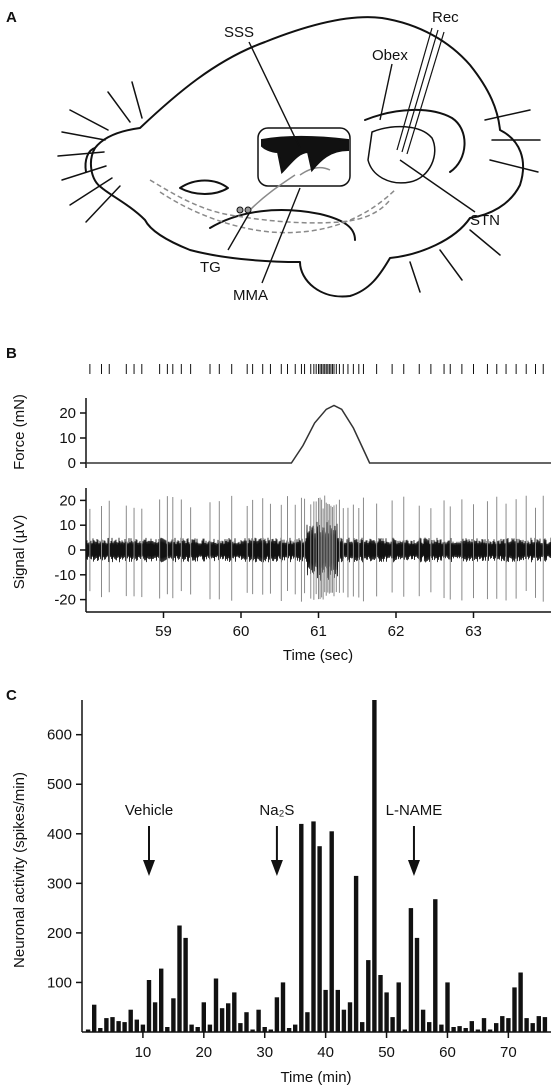  Describe the element at coordinates (445, 17) in the screenshot. I see `label-rec: Rec` at that location.